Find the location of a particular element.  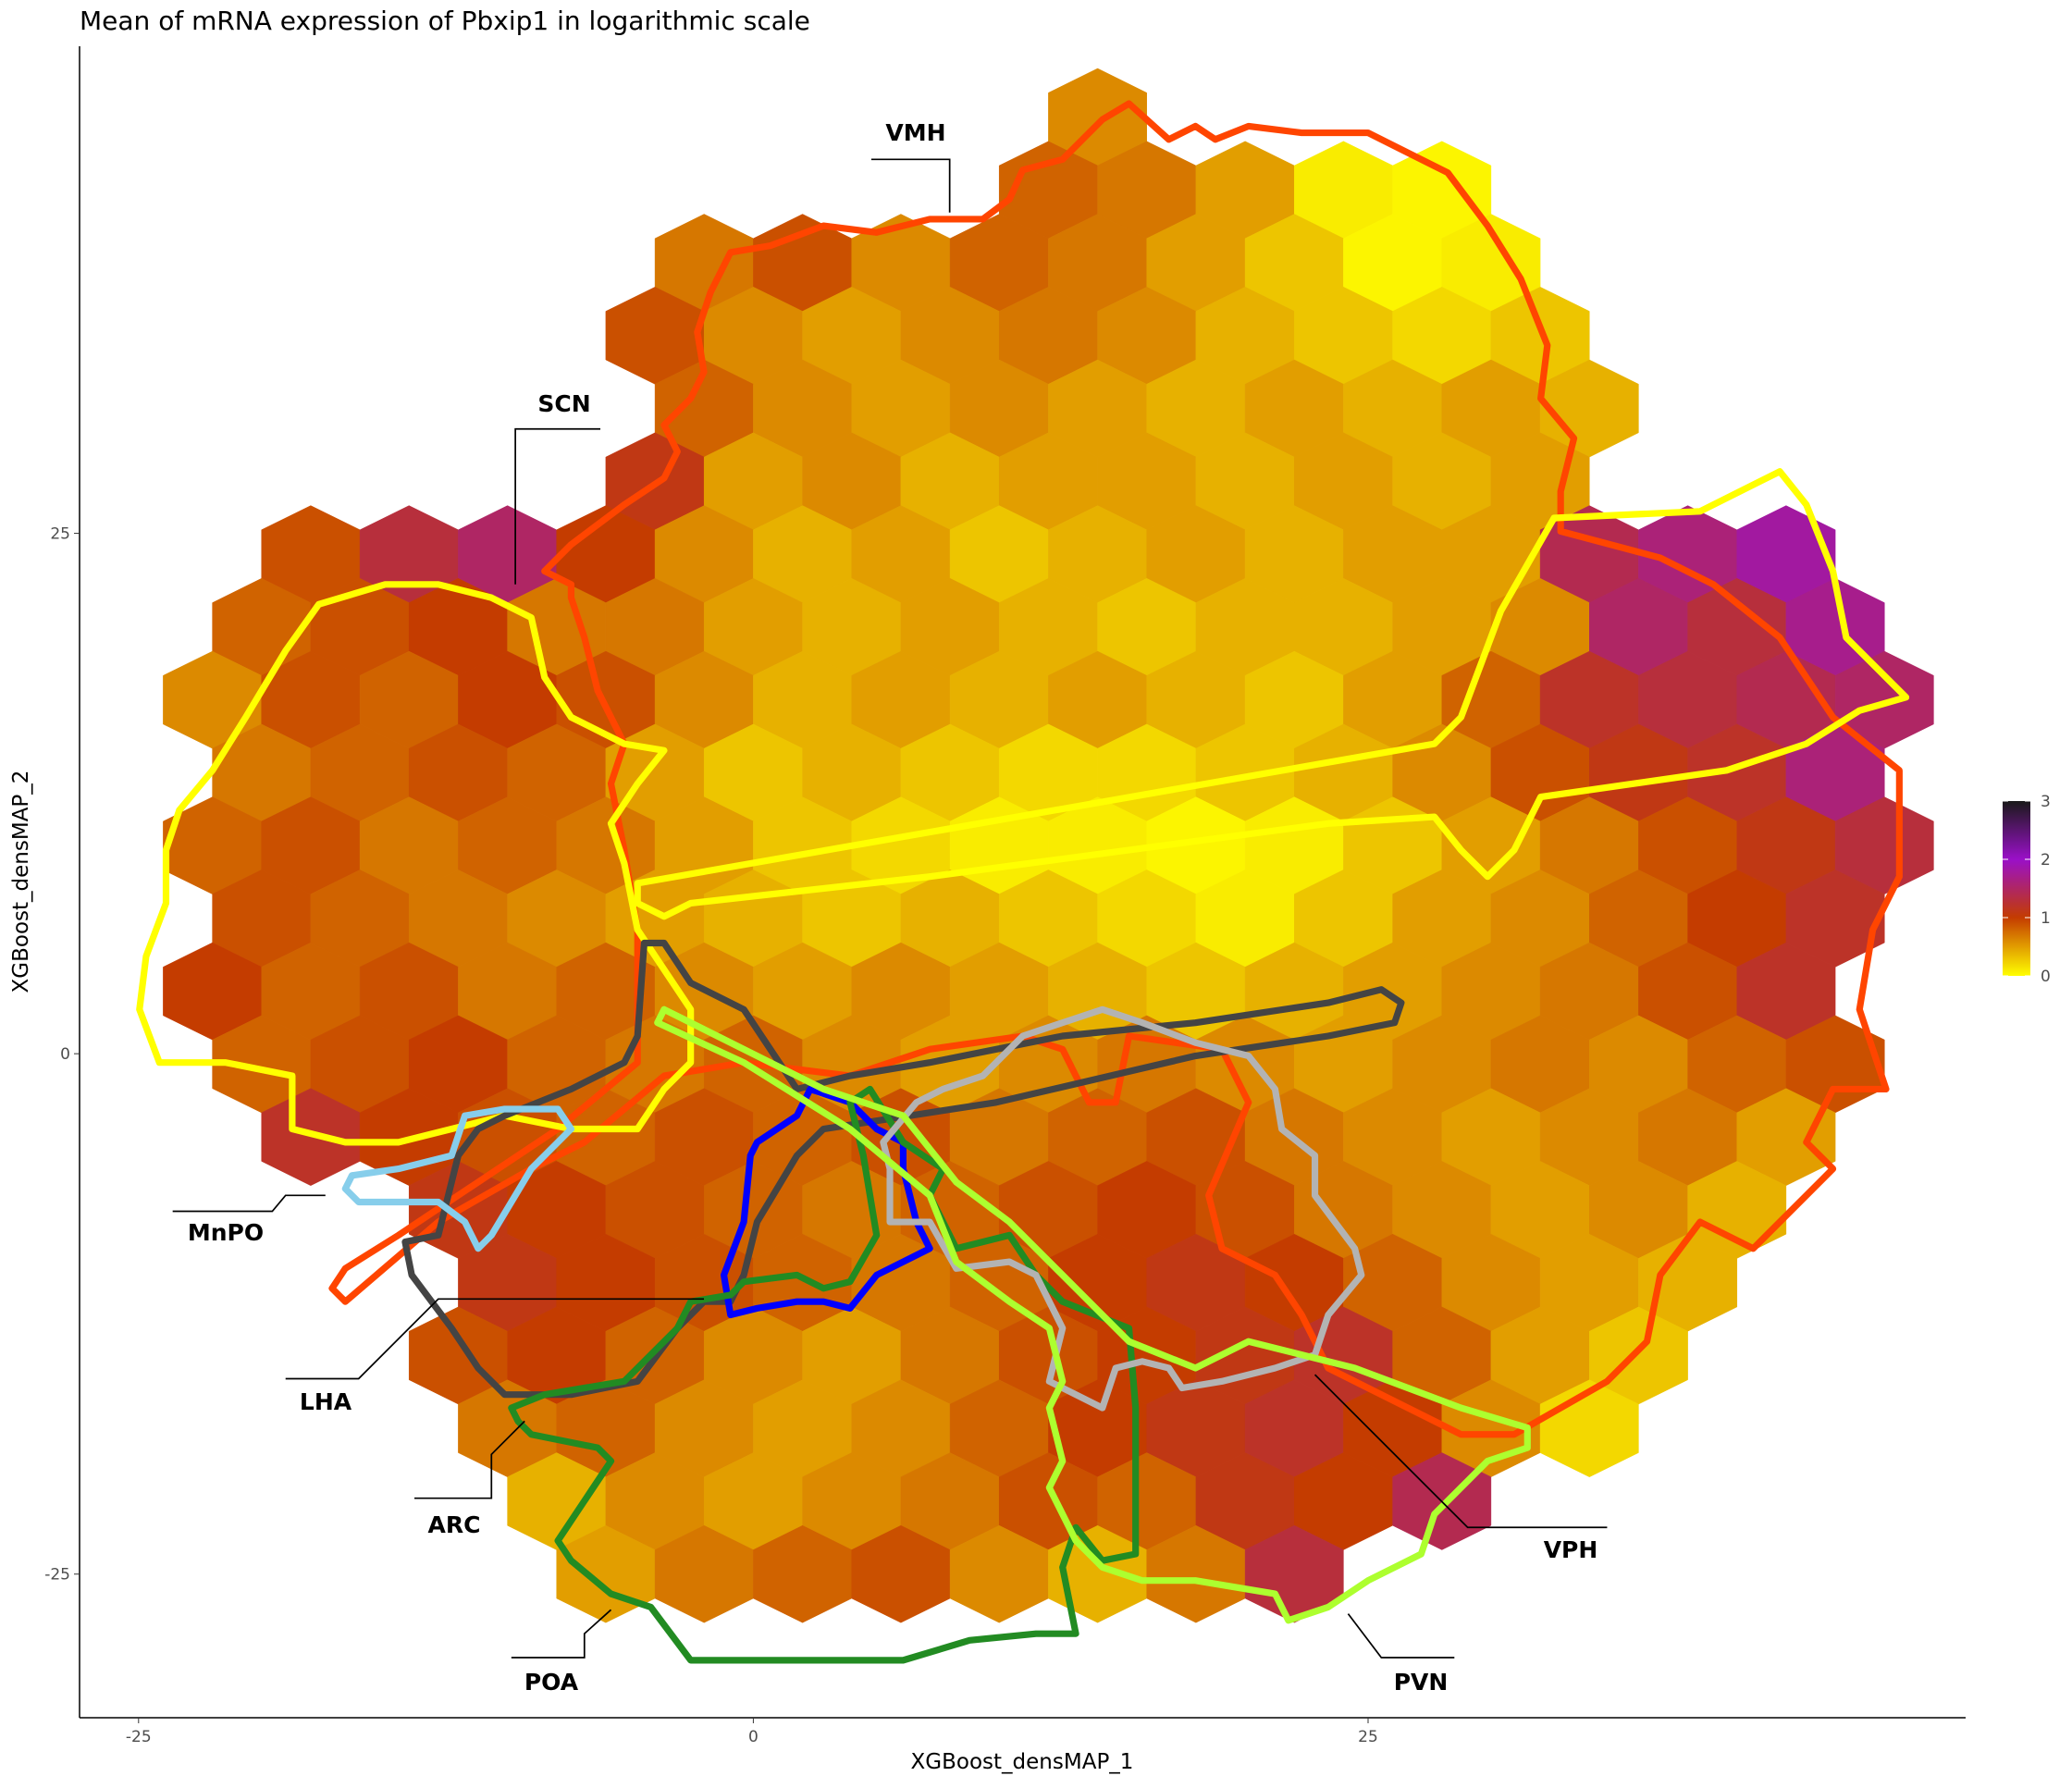

x-tick-label: -25 is located at coordinates (139, 1737).